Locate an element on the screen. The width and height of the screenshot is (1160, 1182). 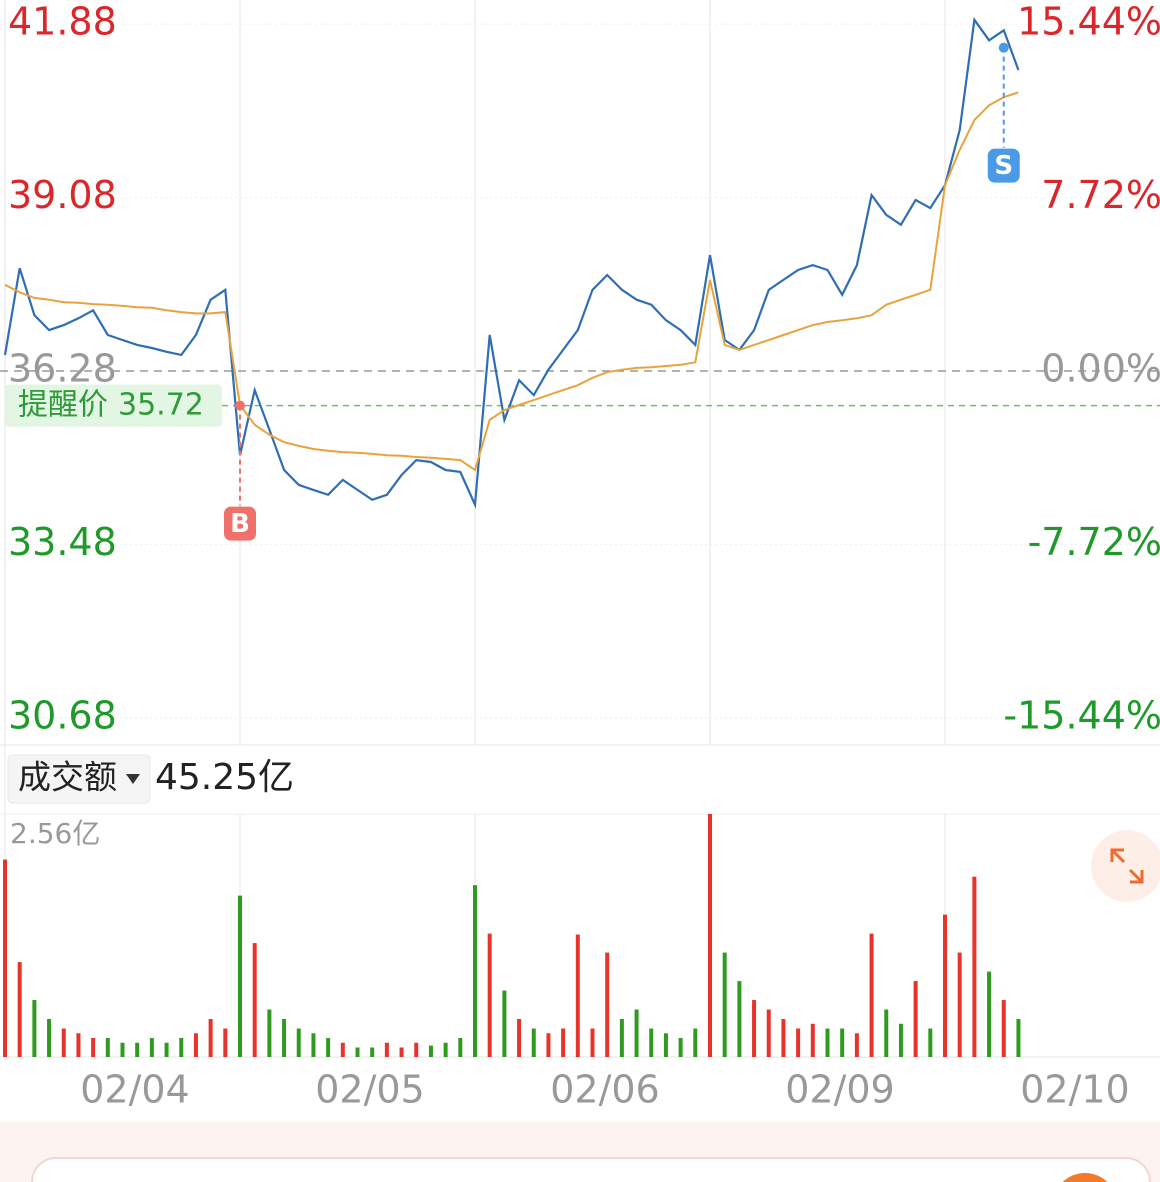
selector-box is located at coordinates (79, 779).